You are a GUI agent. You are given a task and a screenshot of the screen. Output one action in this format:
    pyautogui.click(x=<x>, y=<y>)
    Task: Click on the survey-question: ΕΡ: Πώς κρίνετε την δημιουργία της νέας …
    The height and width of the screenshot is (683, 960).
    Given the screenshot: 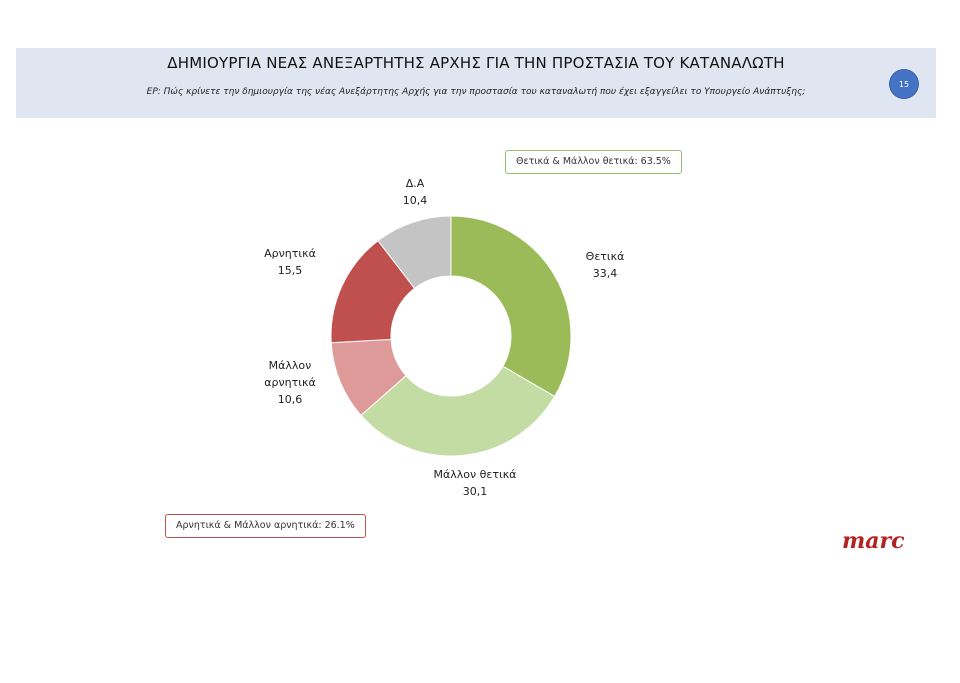 What is the action you would take?
    pyautogui.click(x=476, y=92)
    